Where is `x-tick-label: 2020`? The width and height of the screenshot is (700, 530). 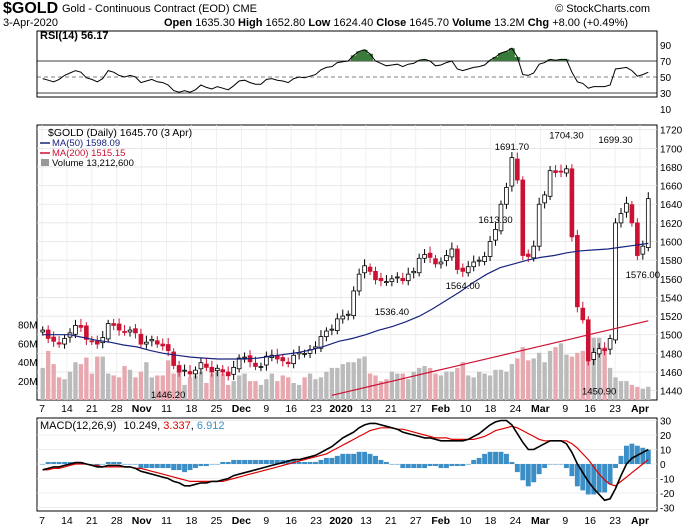
x-tick-label: 2020 is located at coordinates (341, 521).